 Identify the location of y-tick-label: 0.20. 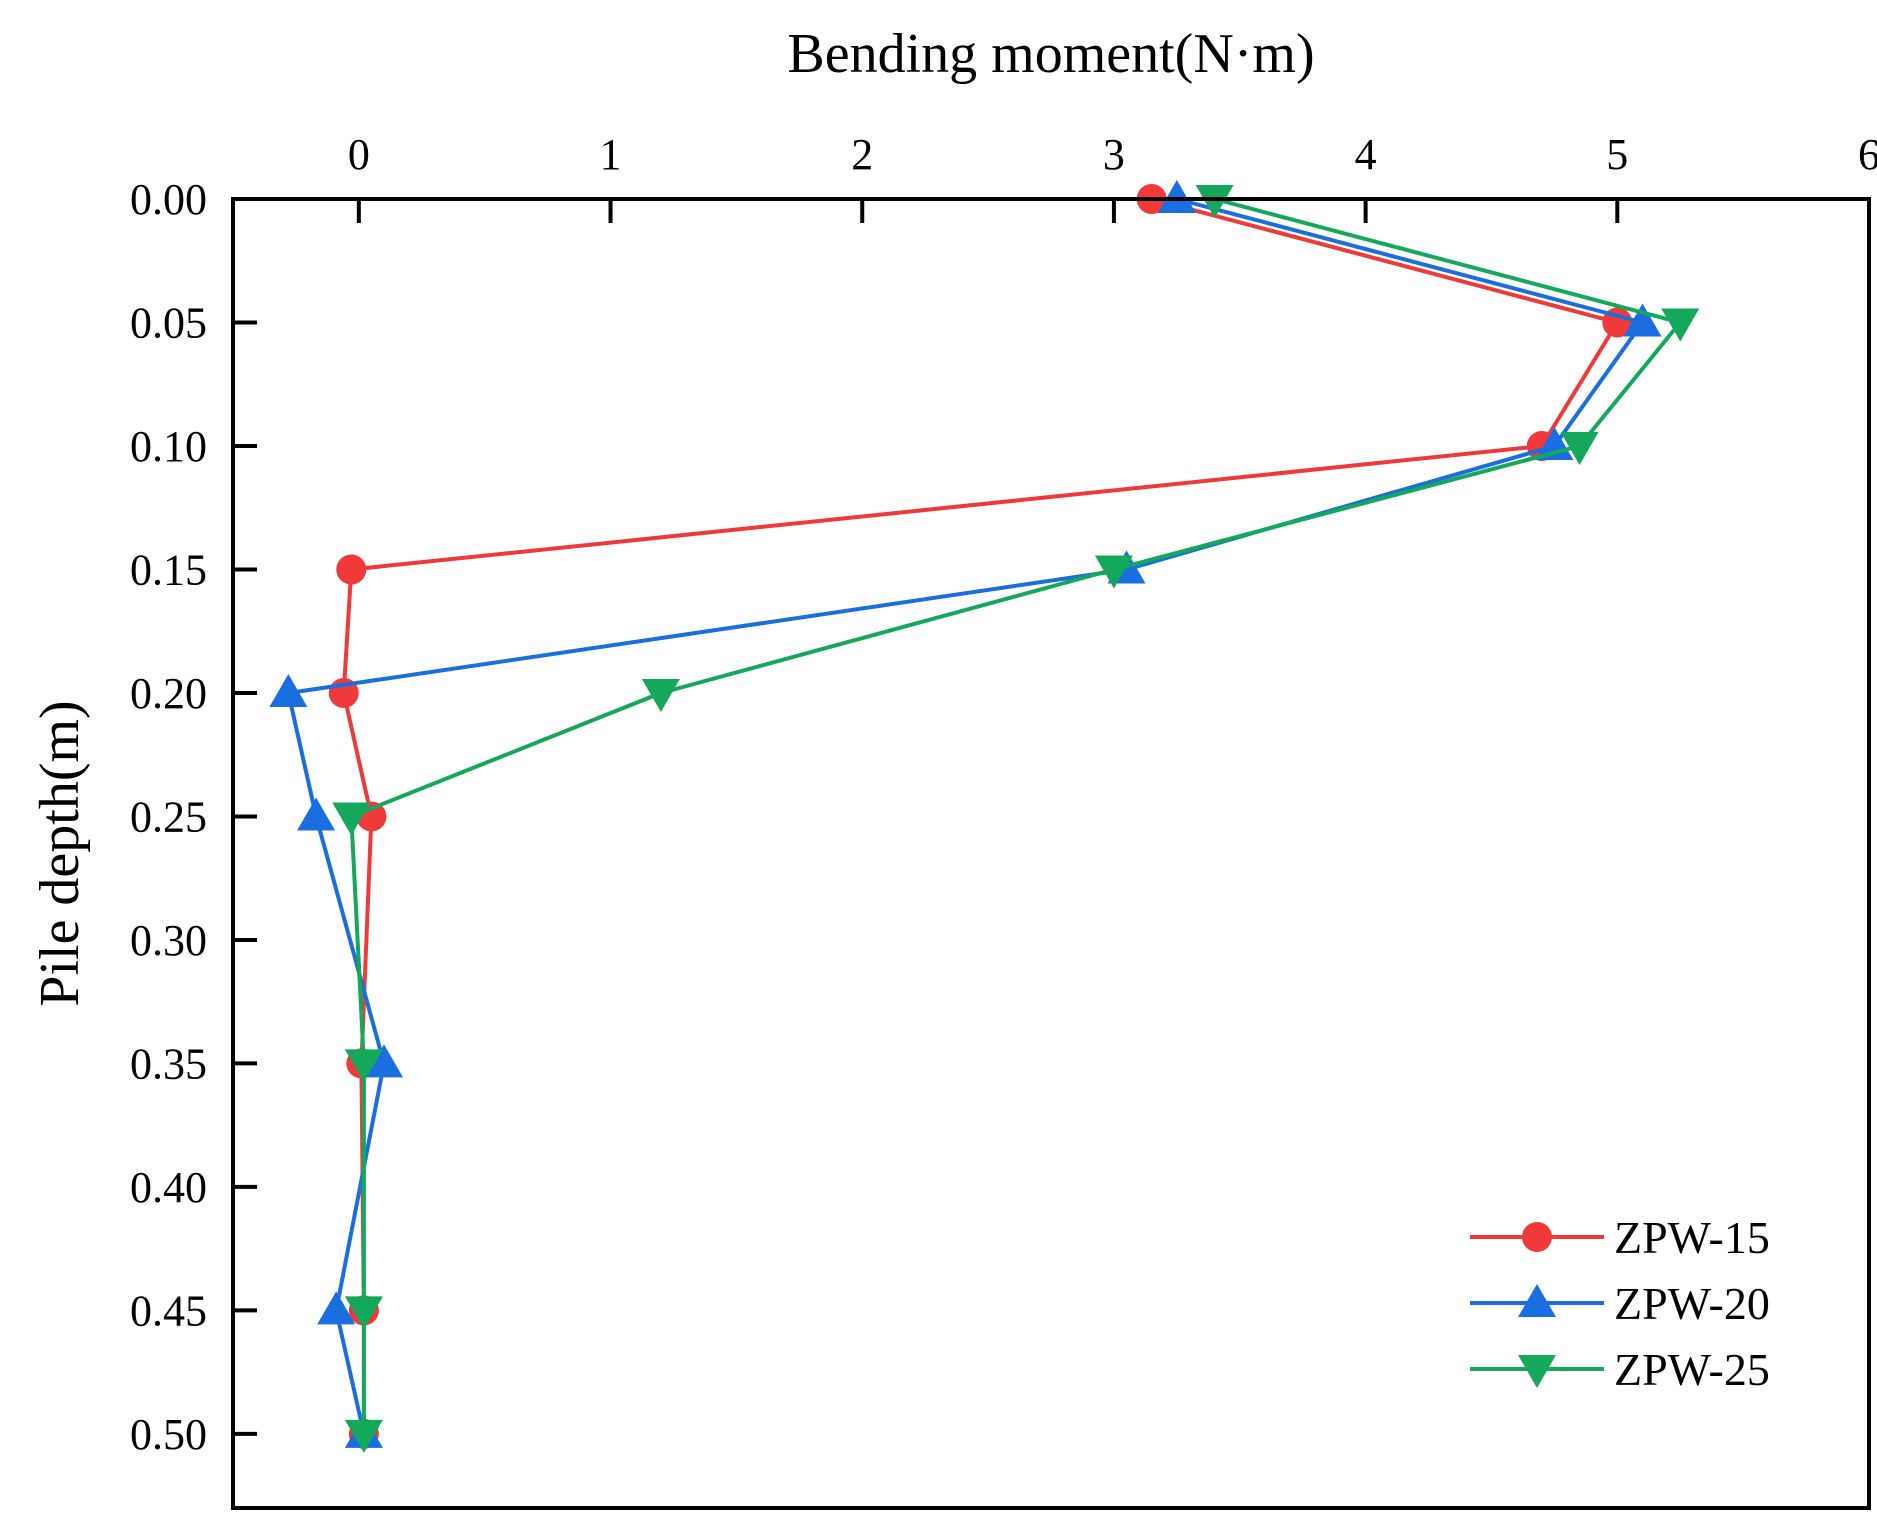
(168, 693).